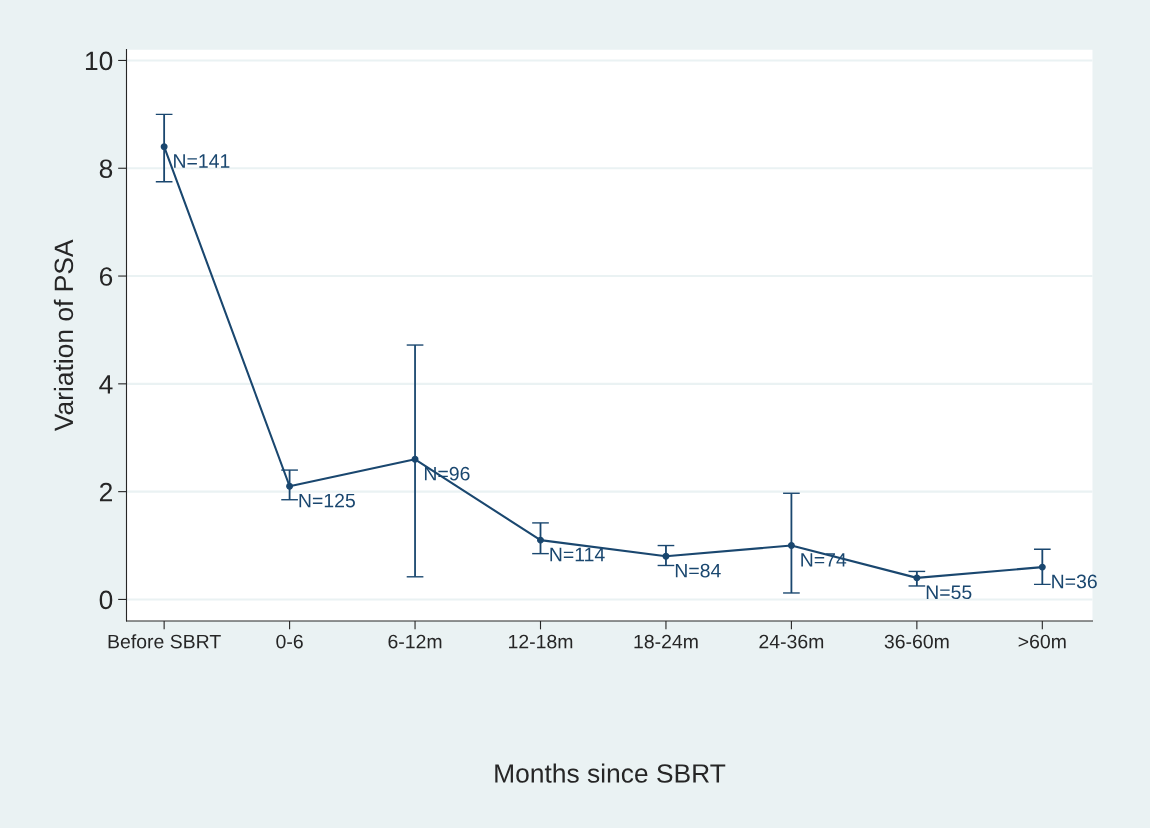 The height and width of the screenshot is (828, 1150). I want to click on annotation: N=114, so click(577, 554).